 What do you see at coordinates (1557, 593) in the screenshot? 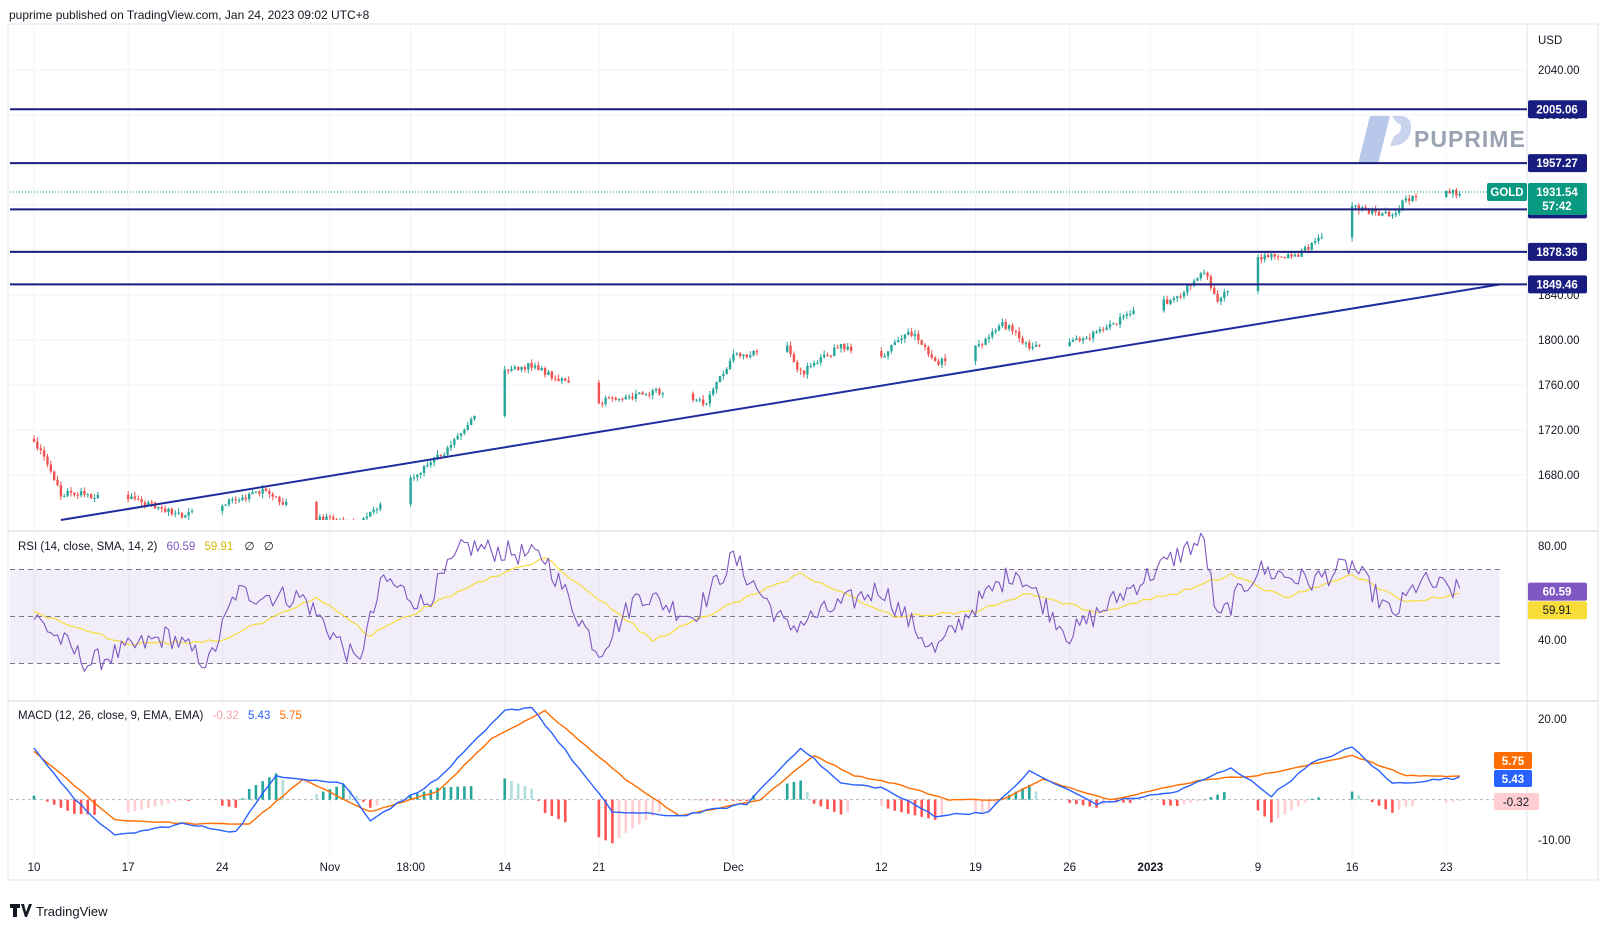
I see `rsi-value-badge-label: 60.59` at bounding box center [1557, 593].